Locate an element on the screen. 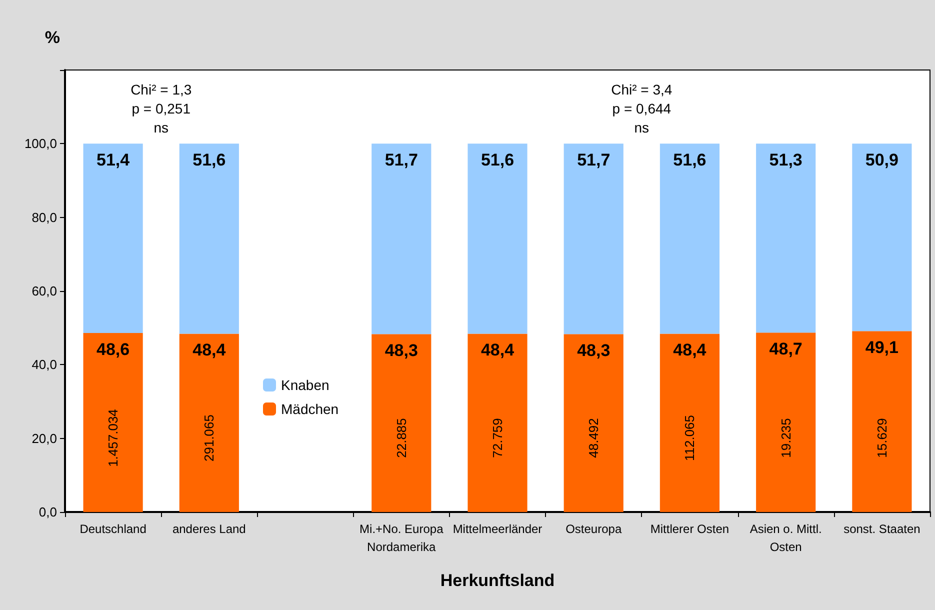 The image size is (935, 610). y-tick-label: 40,0 is located at coordinates (44, 364).